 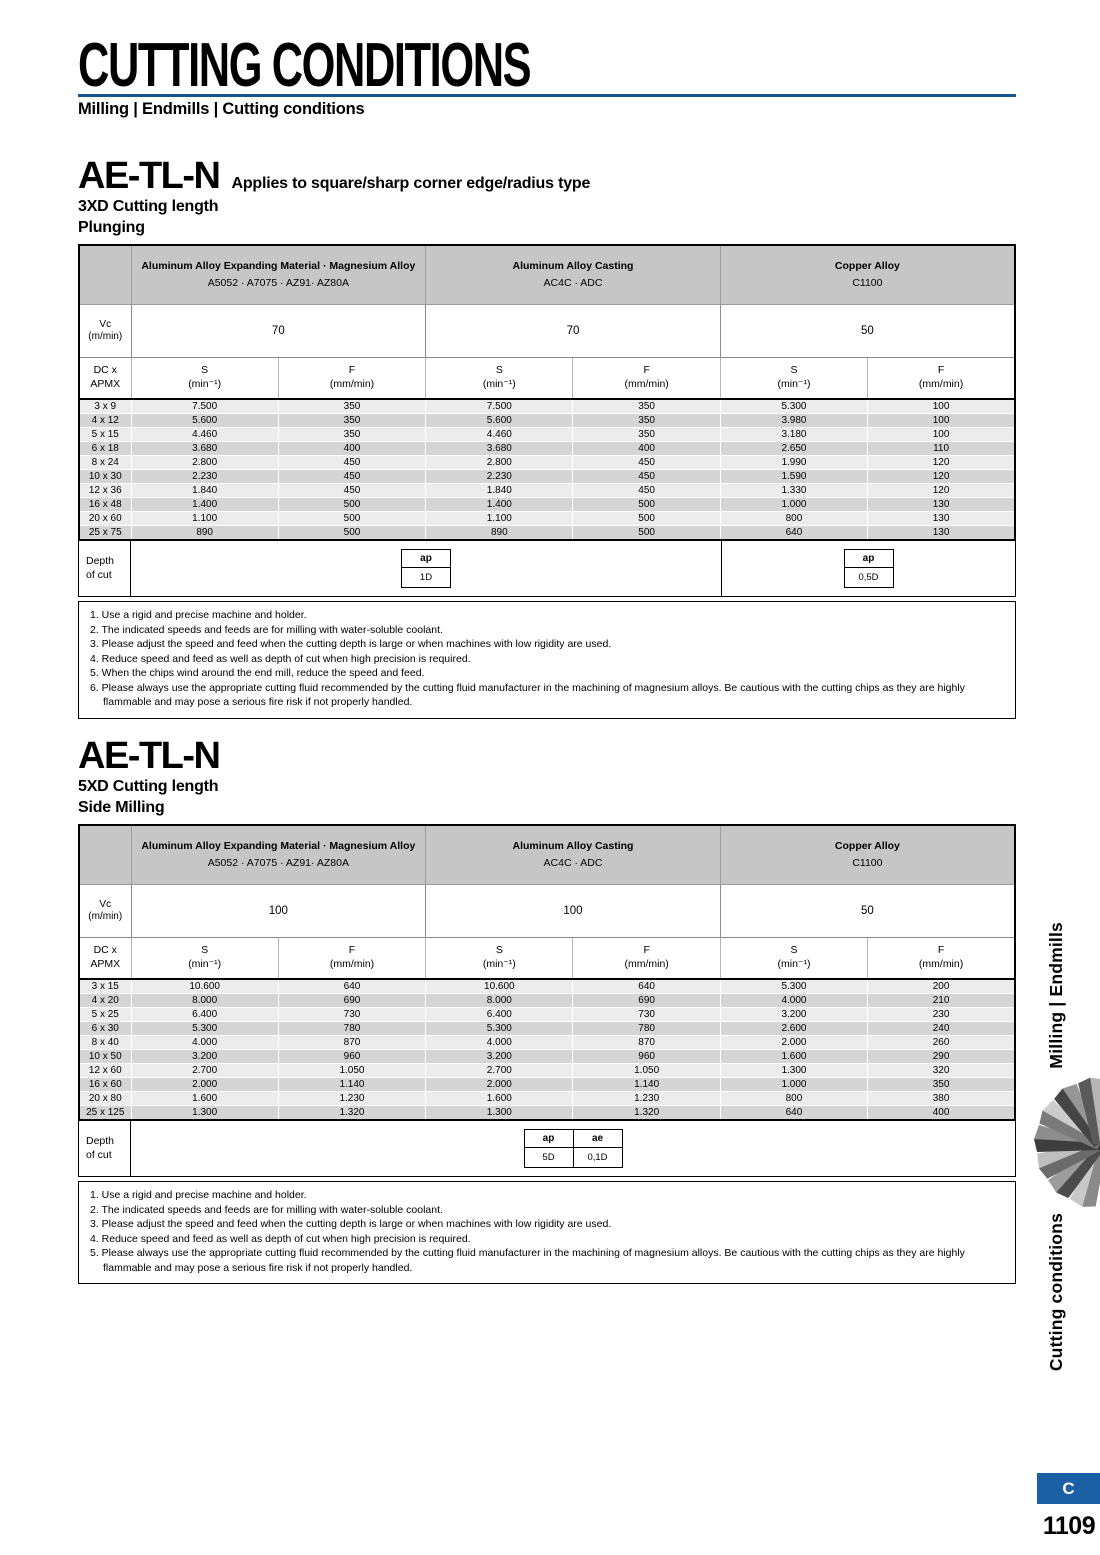 What do you see at coordinates (204, 1000) in the screenshot?
I see `value-cell: 8.000` at bounding box center [204, 1000].